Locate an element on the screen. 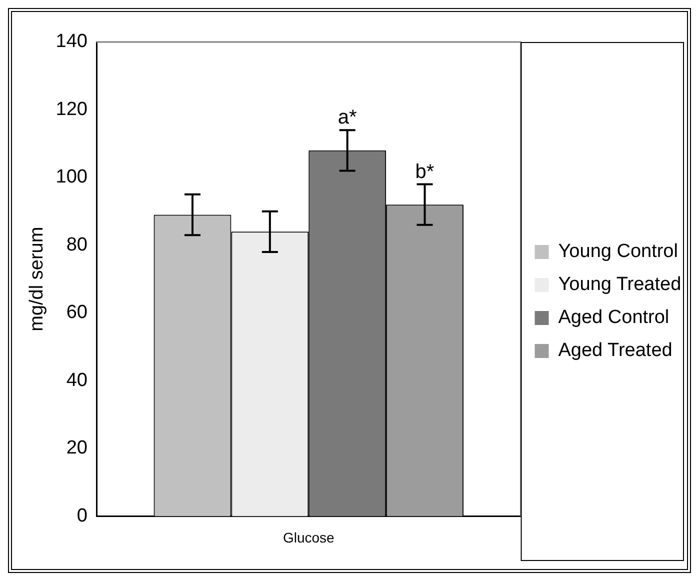 The width and height of the screenshot is (699, 581). x-tick-label: Glucose is located at coordinates (308, 537).